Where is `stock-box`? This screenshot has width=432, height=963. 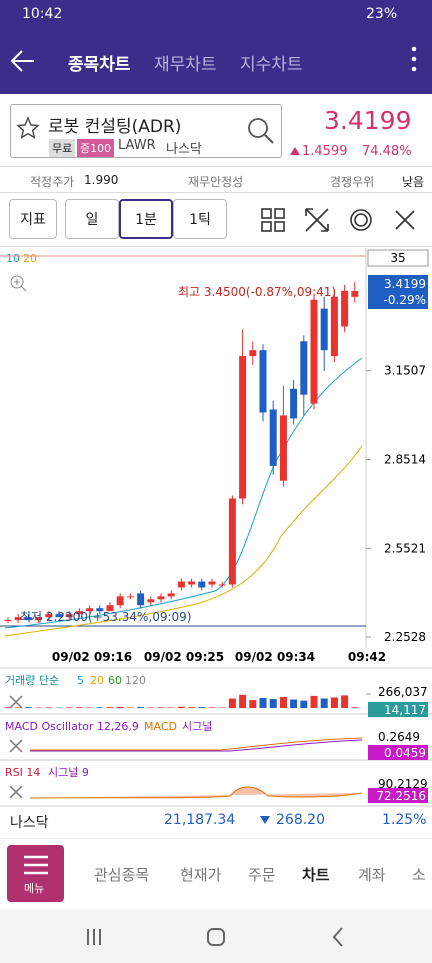
stock-box is located at coordinates (146, 131).